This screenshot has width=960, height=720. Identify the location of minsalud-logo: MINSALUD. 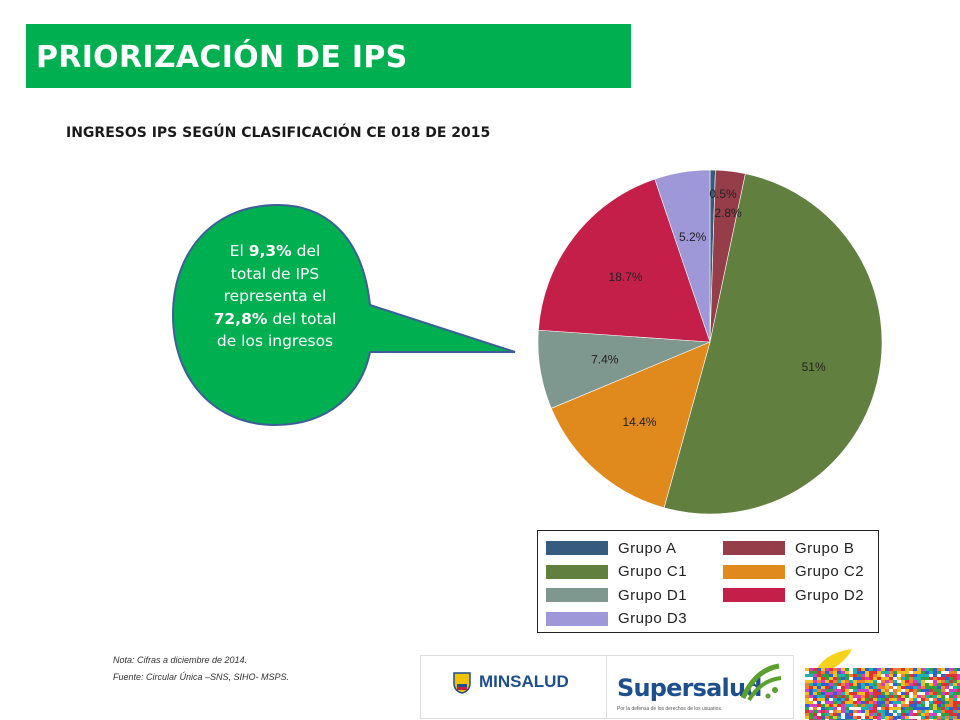
(510, 682).